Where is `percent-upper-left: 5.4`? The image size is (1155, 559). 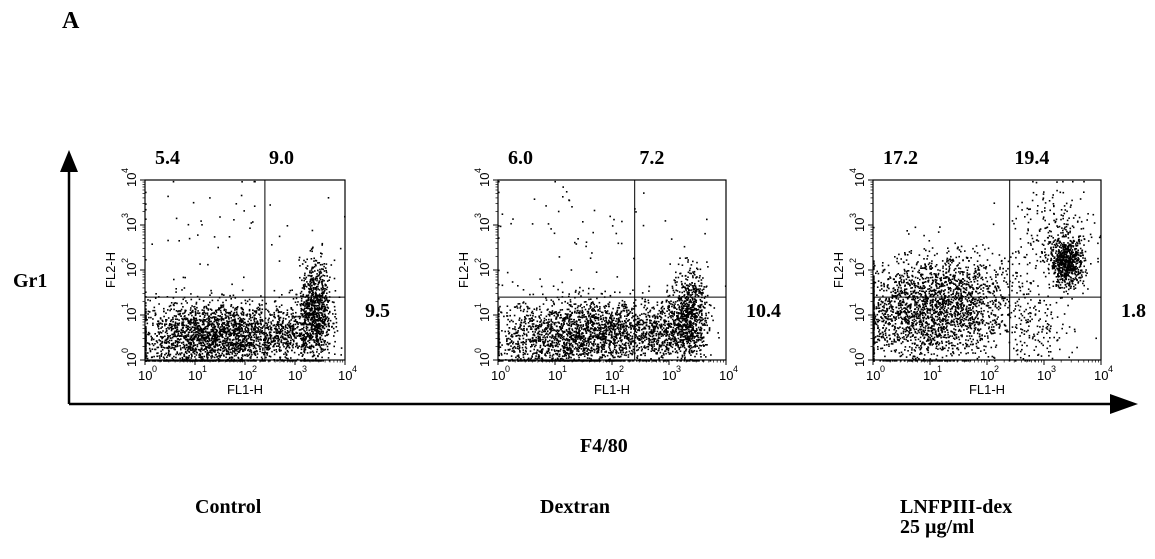
percent-upper-left: 5.4 is located at coordinates (167, 158).